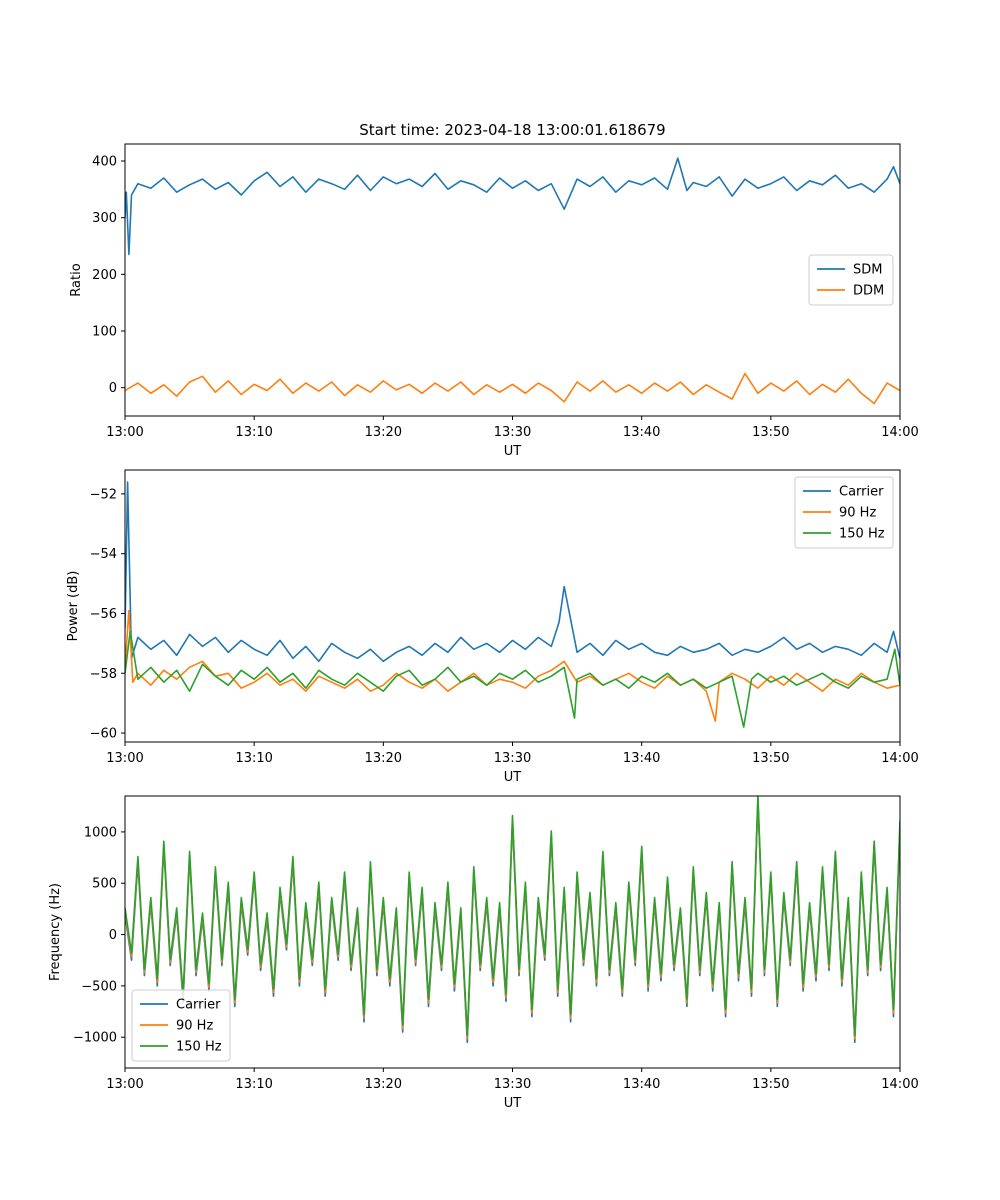  What do you see at coordinates (103, 614) in the screenshot?
I see `y-tick-label: −56` at bounding box center [103, 614].